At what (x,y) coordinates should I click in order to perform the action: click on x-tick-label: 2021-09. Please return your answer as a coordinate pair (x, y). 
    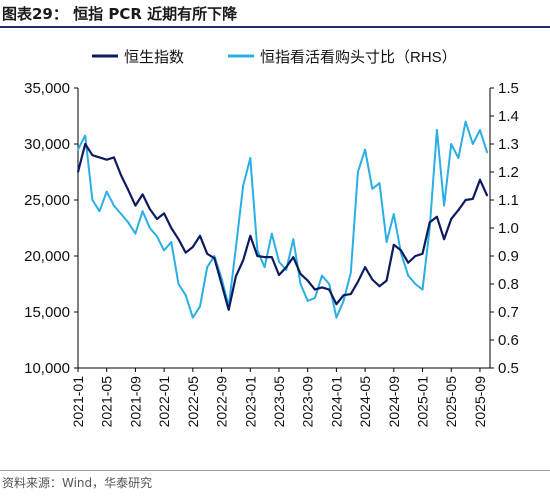
    Looking at the image, I should click on (135, 402).